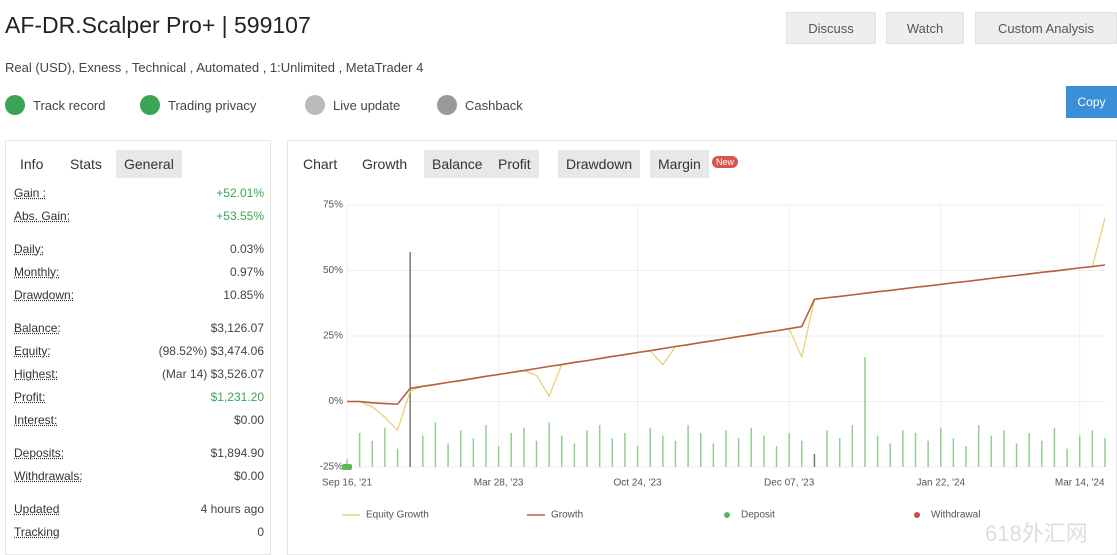 This screenshot has width=1117, height=555. What do you see at coordinates (385, 164) in the screenshot?
I see `chart-tab: Growth` at bounding box center [385, 164].